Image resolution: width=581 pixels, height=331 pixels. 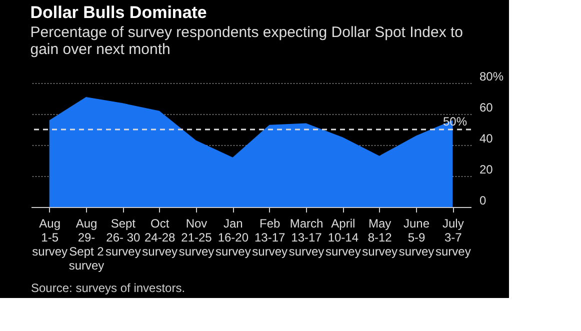 I want to click on y-tick-label: 60, so click(x=487, y=107).